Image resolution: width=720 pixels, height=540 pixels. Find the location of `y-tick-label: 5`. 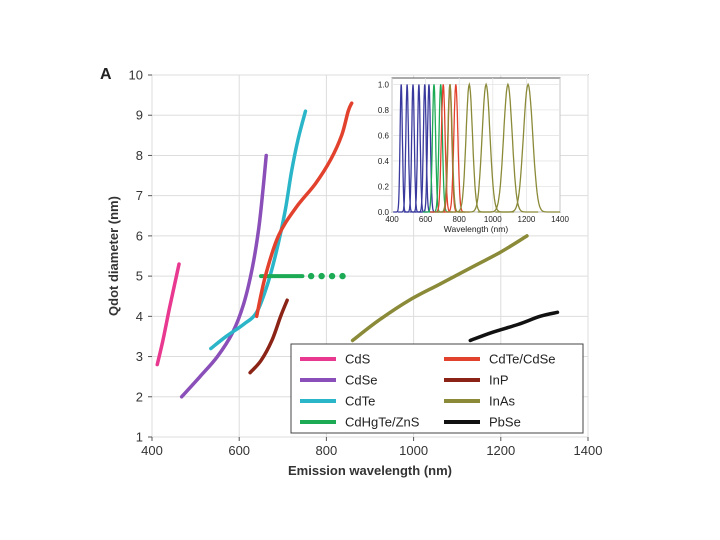

y-tick-label: 5 is located at coordinates (139, 276).